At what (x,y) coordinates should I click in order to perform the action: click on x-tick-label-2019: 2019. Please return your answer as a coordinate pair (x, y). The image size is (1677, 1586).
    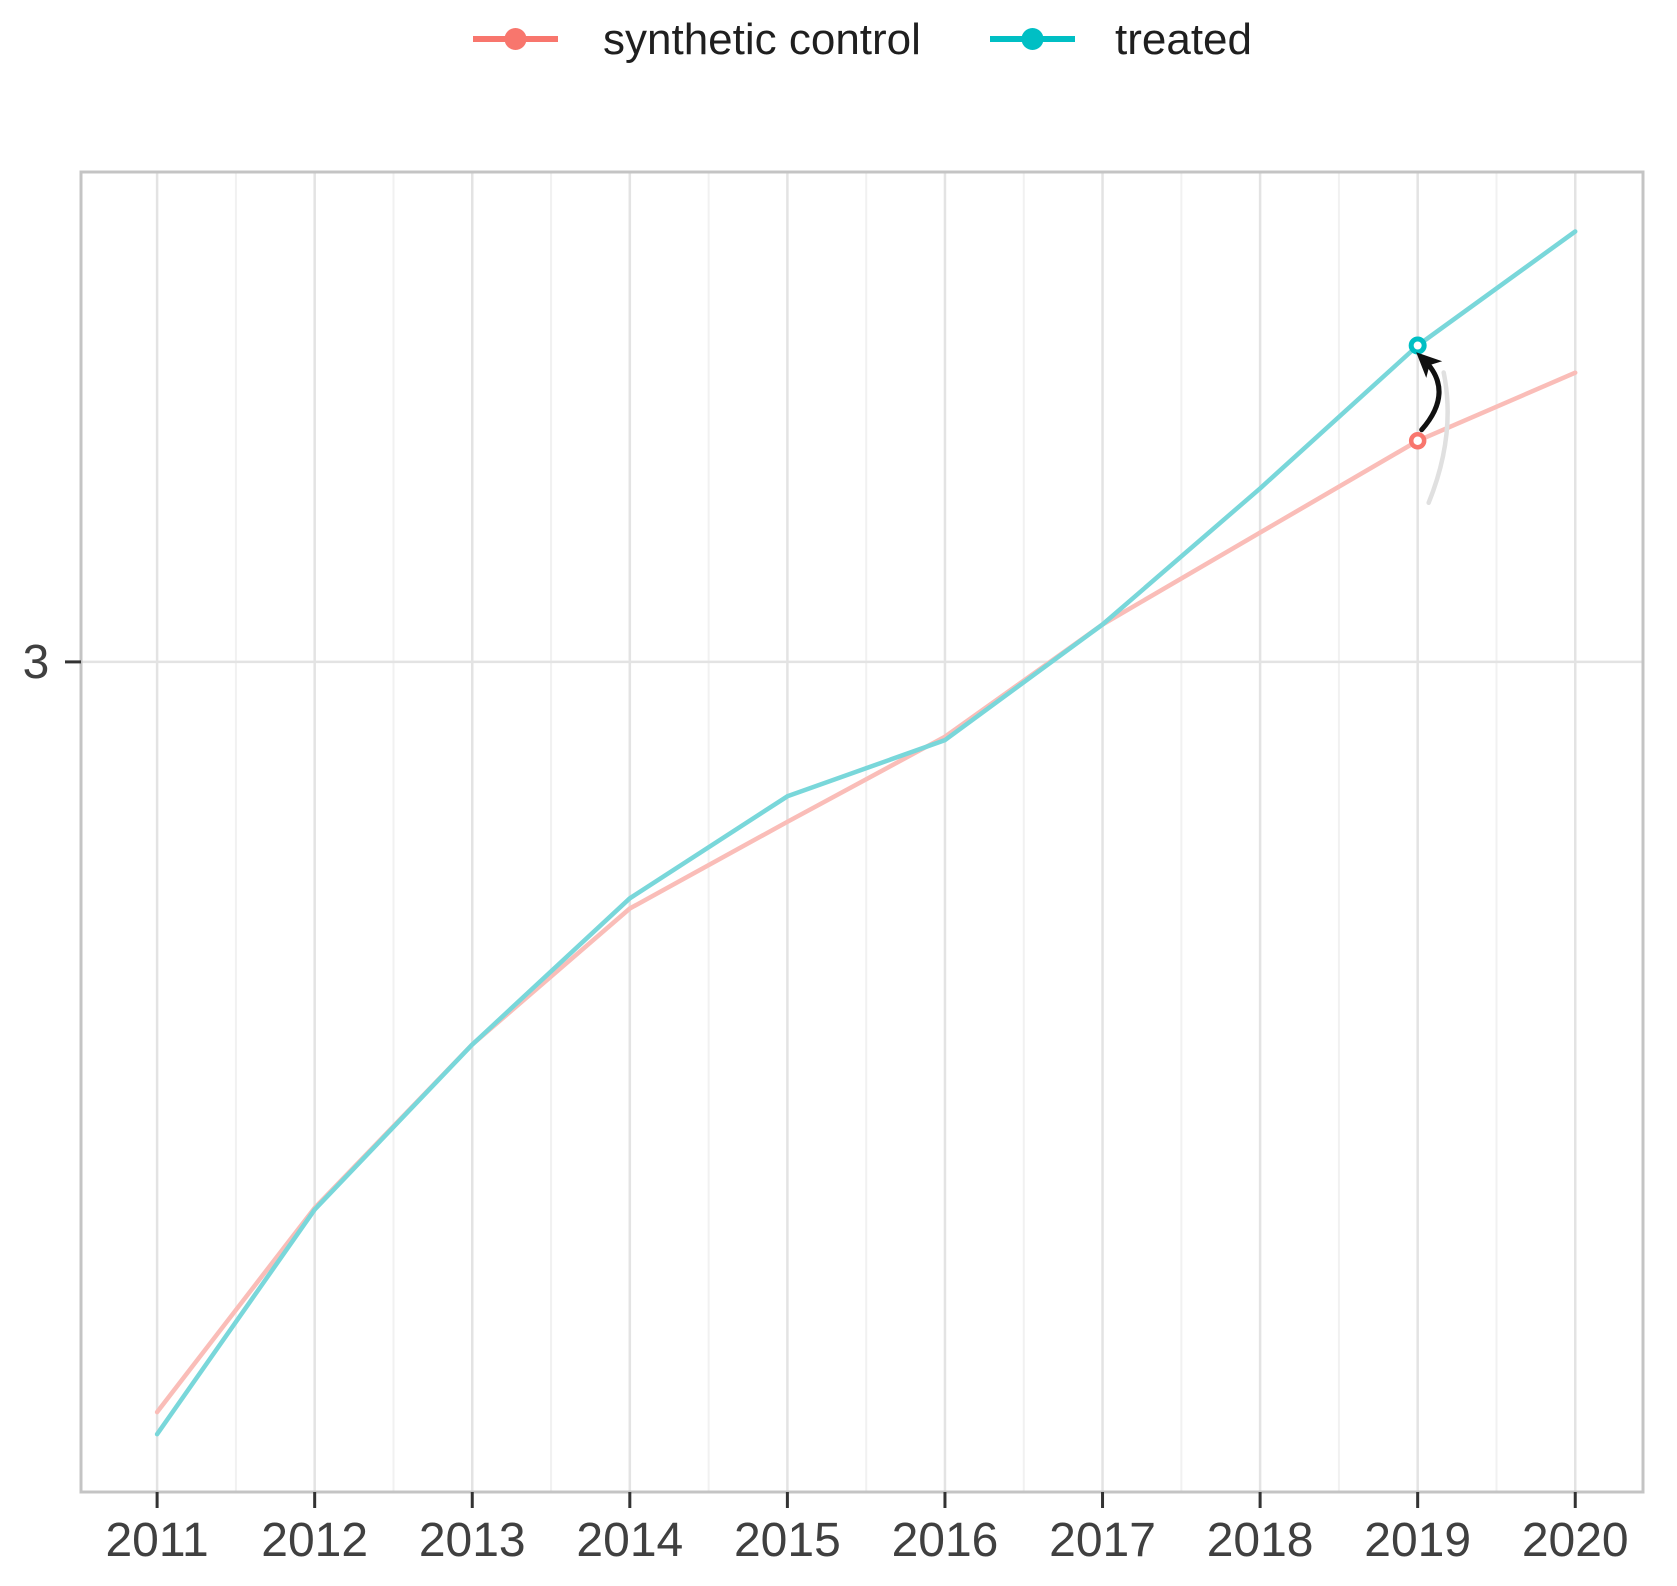
    Looking at the image, I should click on (1417, 1540).